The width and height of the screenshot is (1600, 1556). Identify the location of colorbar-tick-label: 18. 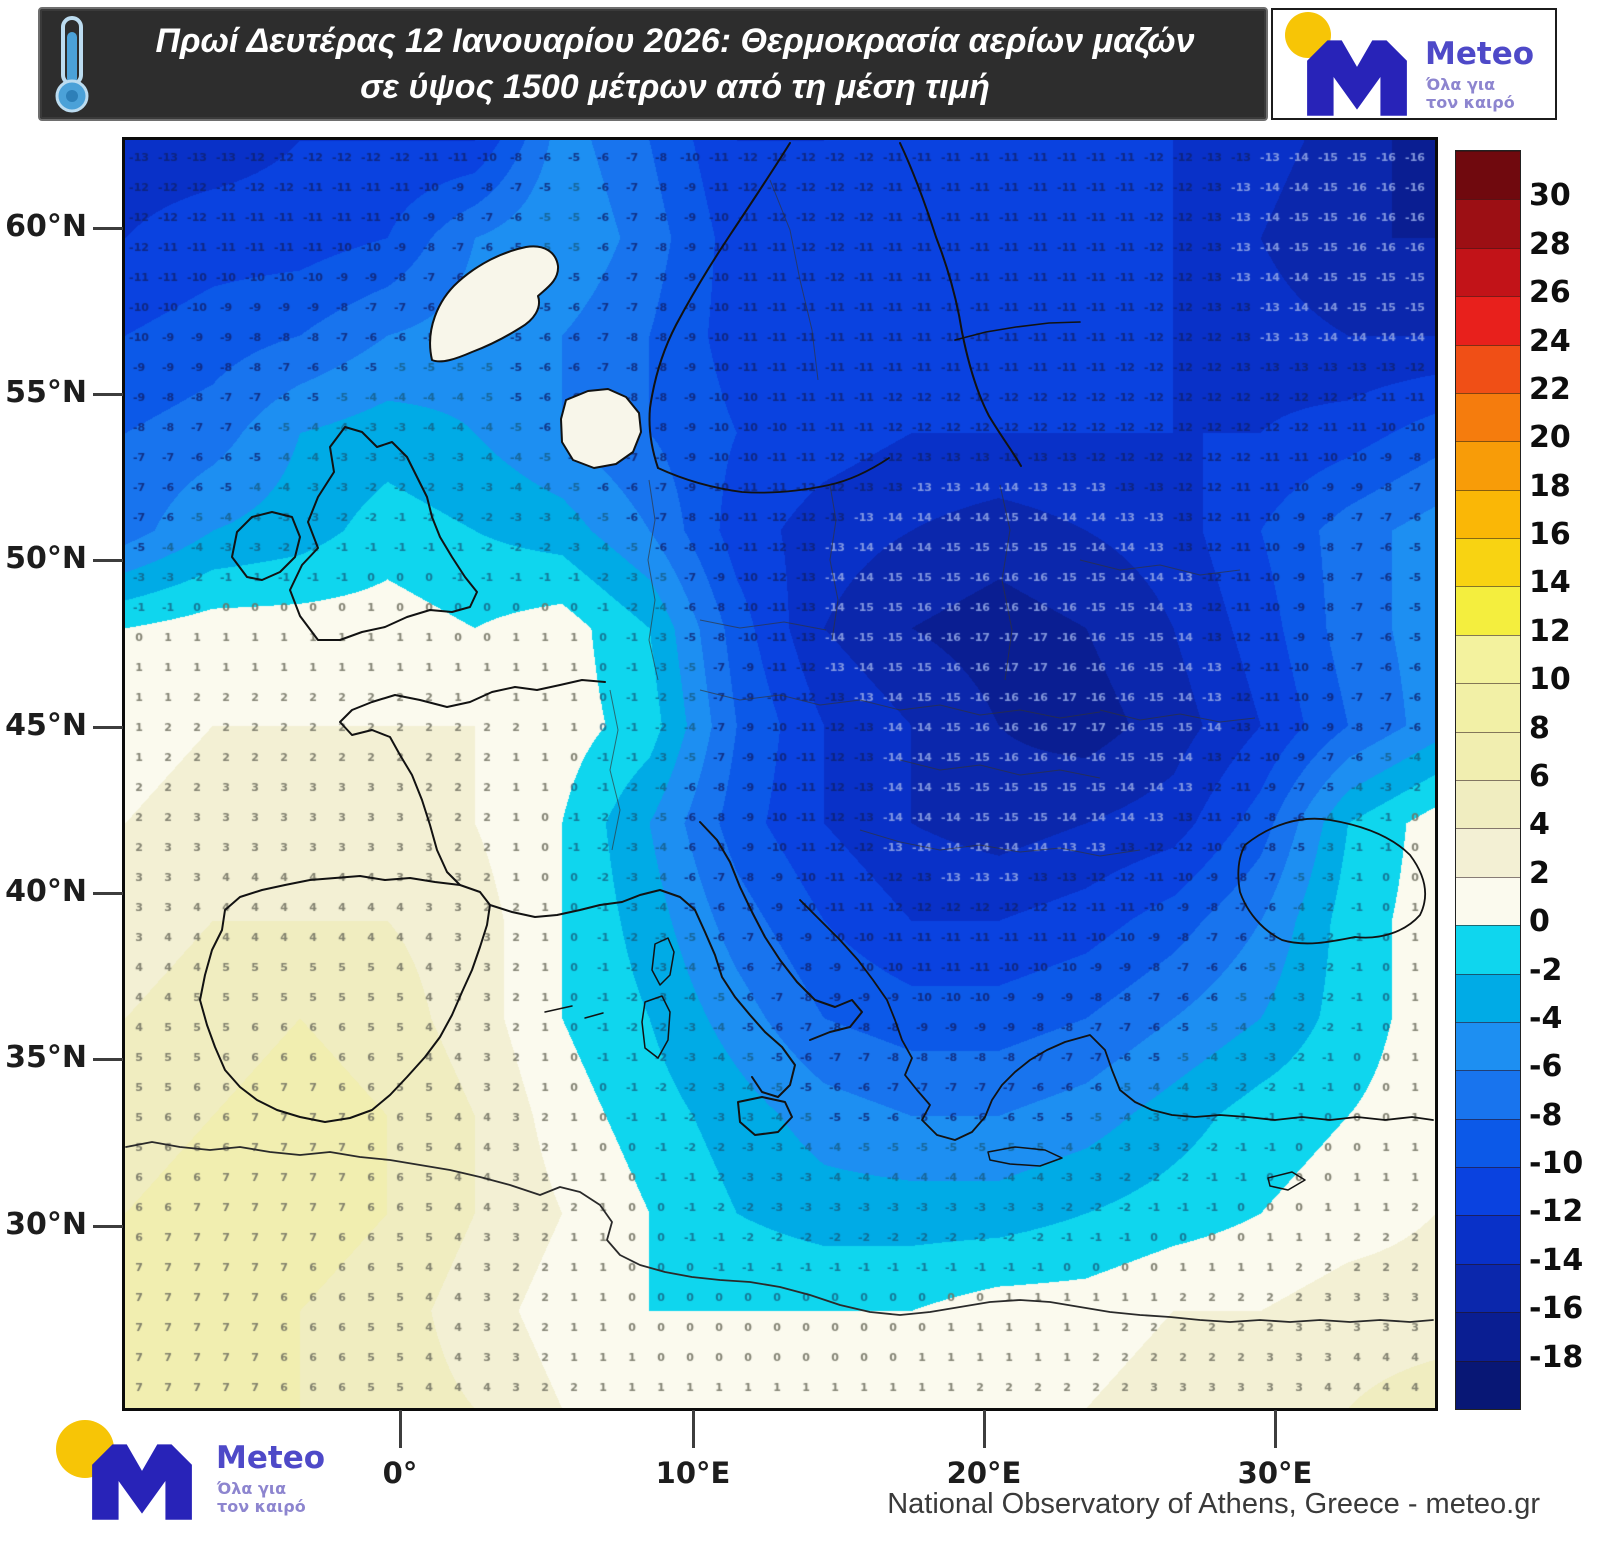
(1550, 486).